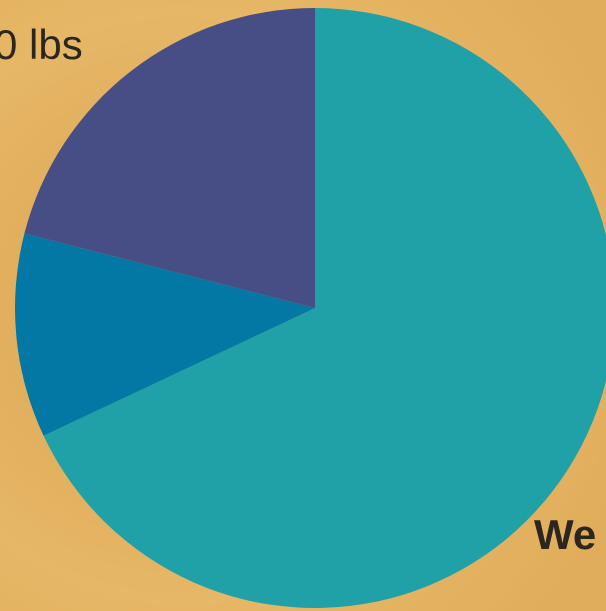 This screenshot has height=611, width=606. Describe the element at coordinates (565, 534) in the screenshot. I see `annotation: We` at that location.